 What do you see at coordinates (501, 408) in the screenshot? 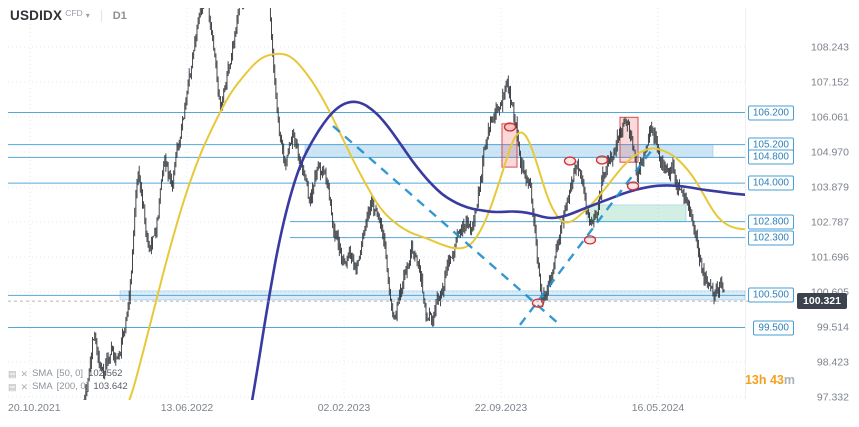
I see `time-axis-tick: 22.09.2023` at bounding box center [501, 408].